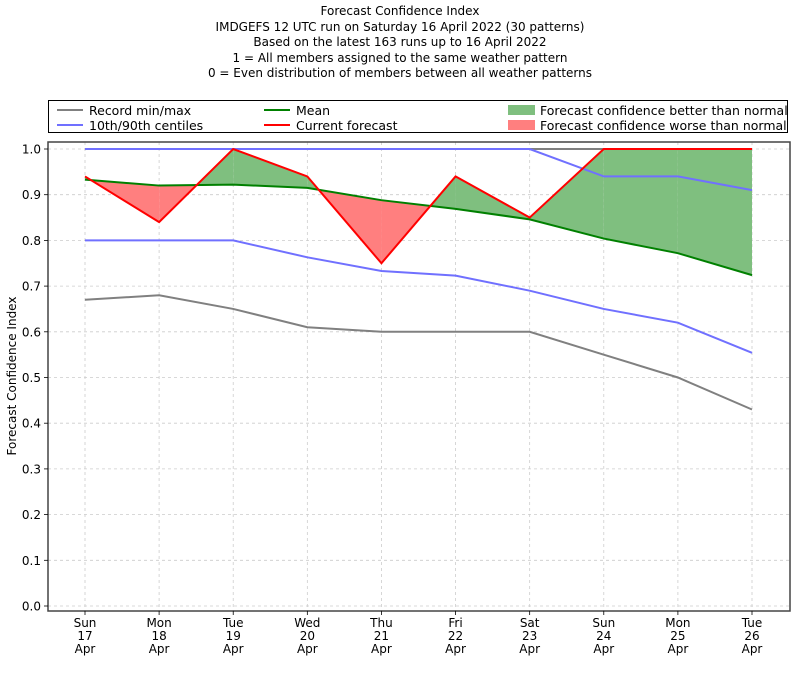 Image resolution: width=800 pixels, height=676 pixels. Describe the element at coordinates (31, 424) in the screenshot. I see `y-tick-label: 0.4` at that location.